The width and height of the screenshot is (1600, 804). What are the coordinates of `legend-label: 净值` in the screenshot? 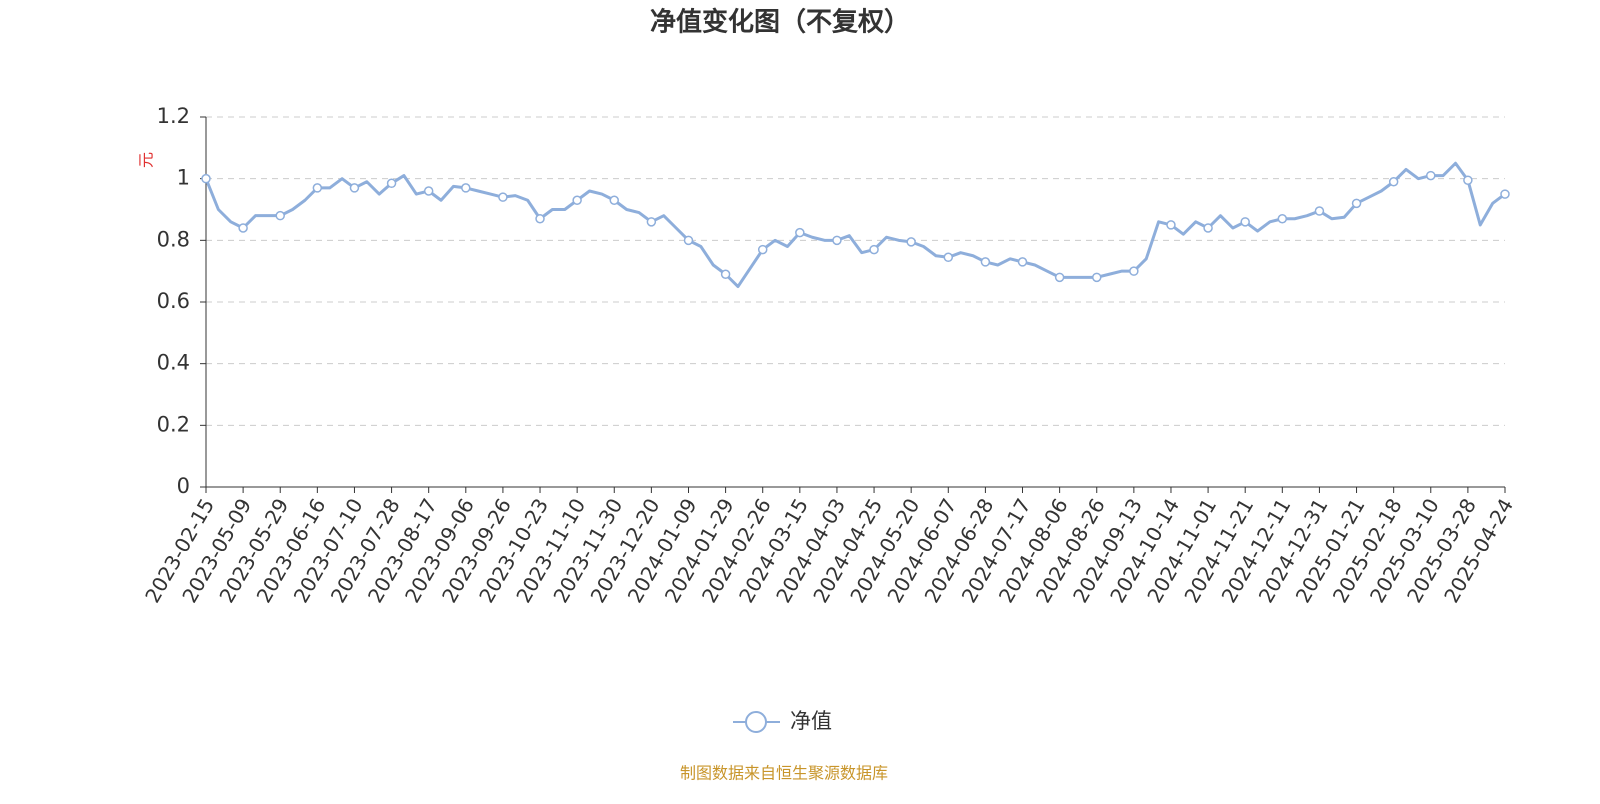 It's located at (811, 721).